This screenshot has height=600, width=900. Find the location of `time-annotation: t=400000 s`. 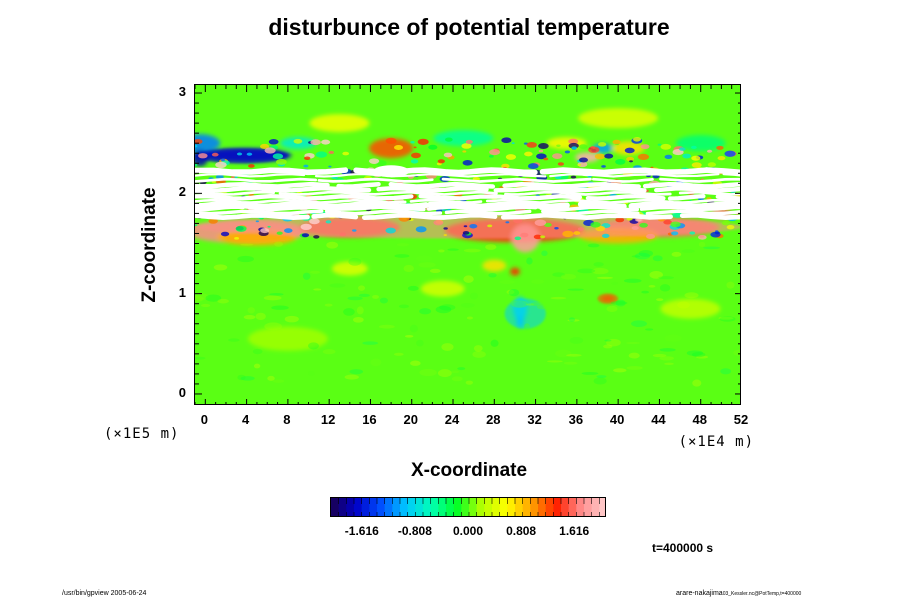

time-annotation: t=400000 s is located at coordinates (683, 548).